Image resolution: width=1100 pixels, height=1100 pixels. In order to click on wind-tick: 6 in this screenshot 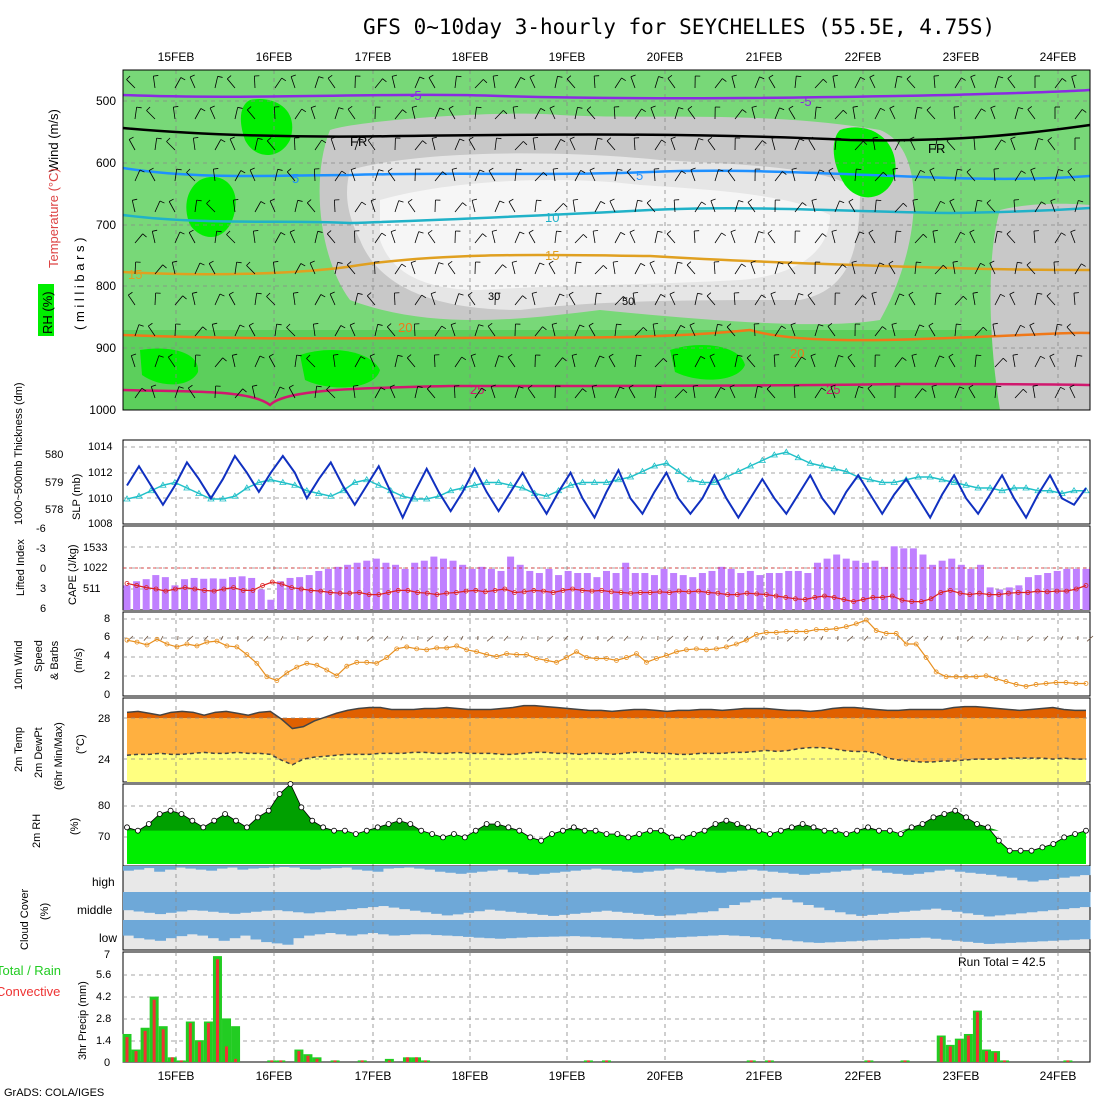, I will do `click(107, 637)`.